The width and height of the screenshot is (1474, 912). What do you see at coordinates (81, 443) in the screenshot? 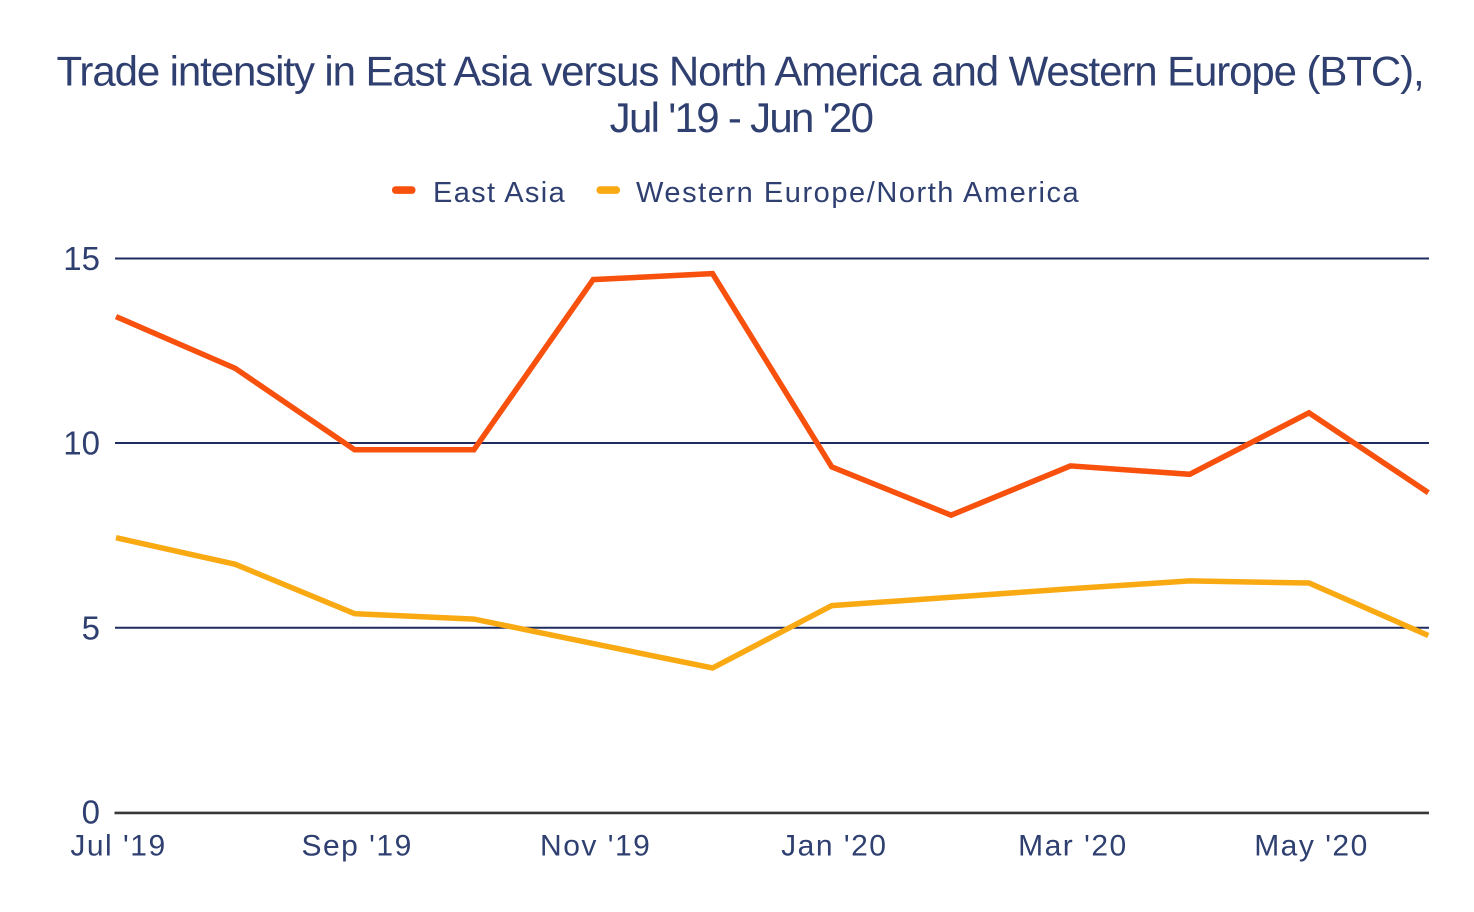
I see `svg-text: 10` at bounding box center [81, 443].